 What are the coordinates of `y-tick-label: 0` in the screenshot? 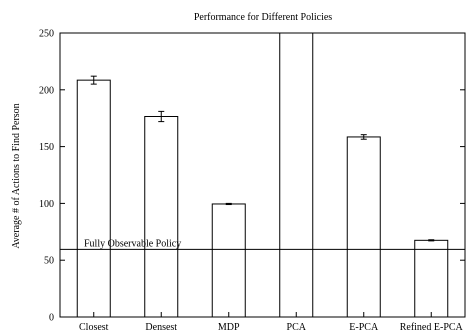 It's located at (51, 318).